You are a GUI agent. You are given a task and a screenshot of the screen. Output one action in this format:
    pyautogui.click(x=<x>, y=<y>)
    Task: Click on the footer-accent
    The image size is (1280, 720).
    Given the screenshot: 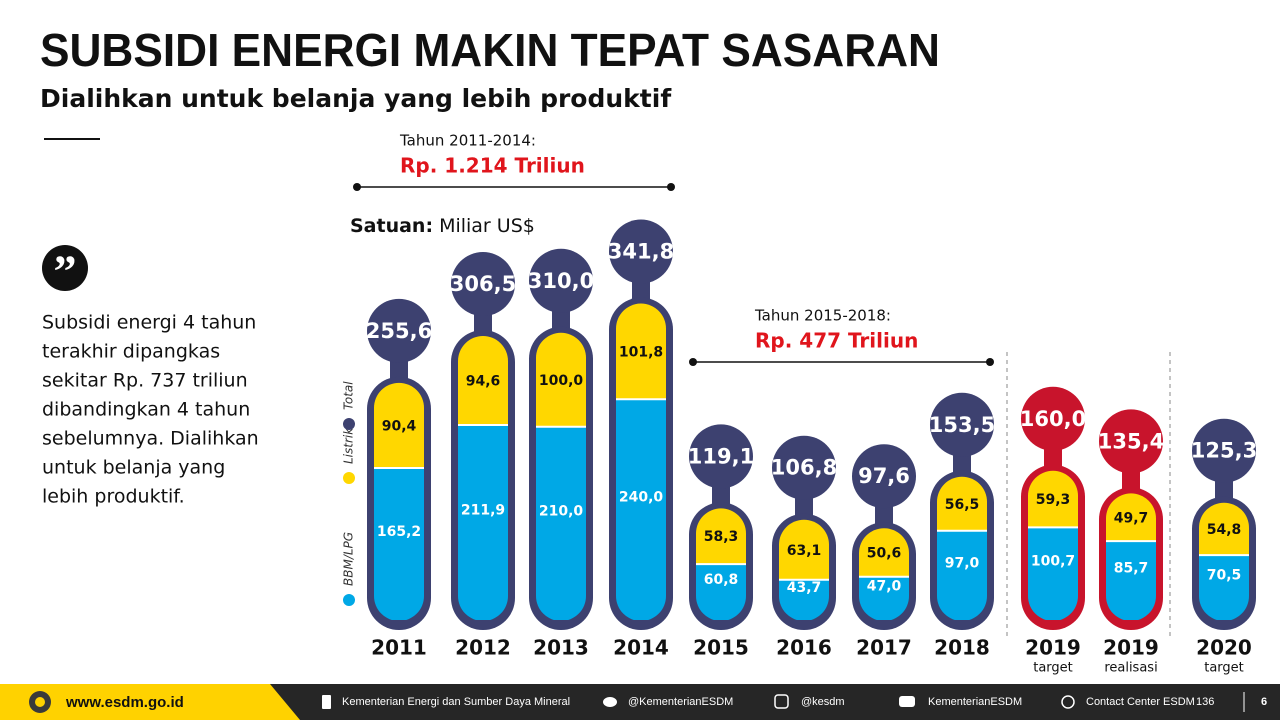 What is the action you would take?
    pyautogui.click(x=150, y=702)
    